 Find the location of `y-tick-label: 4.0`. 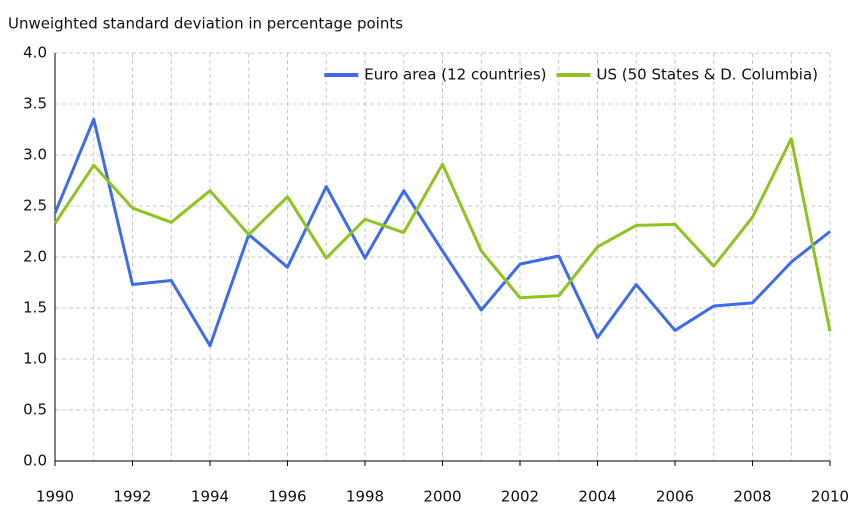

y-tick-label: 4.0 is located at coordinates (35, 53).